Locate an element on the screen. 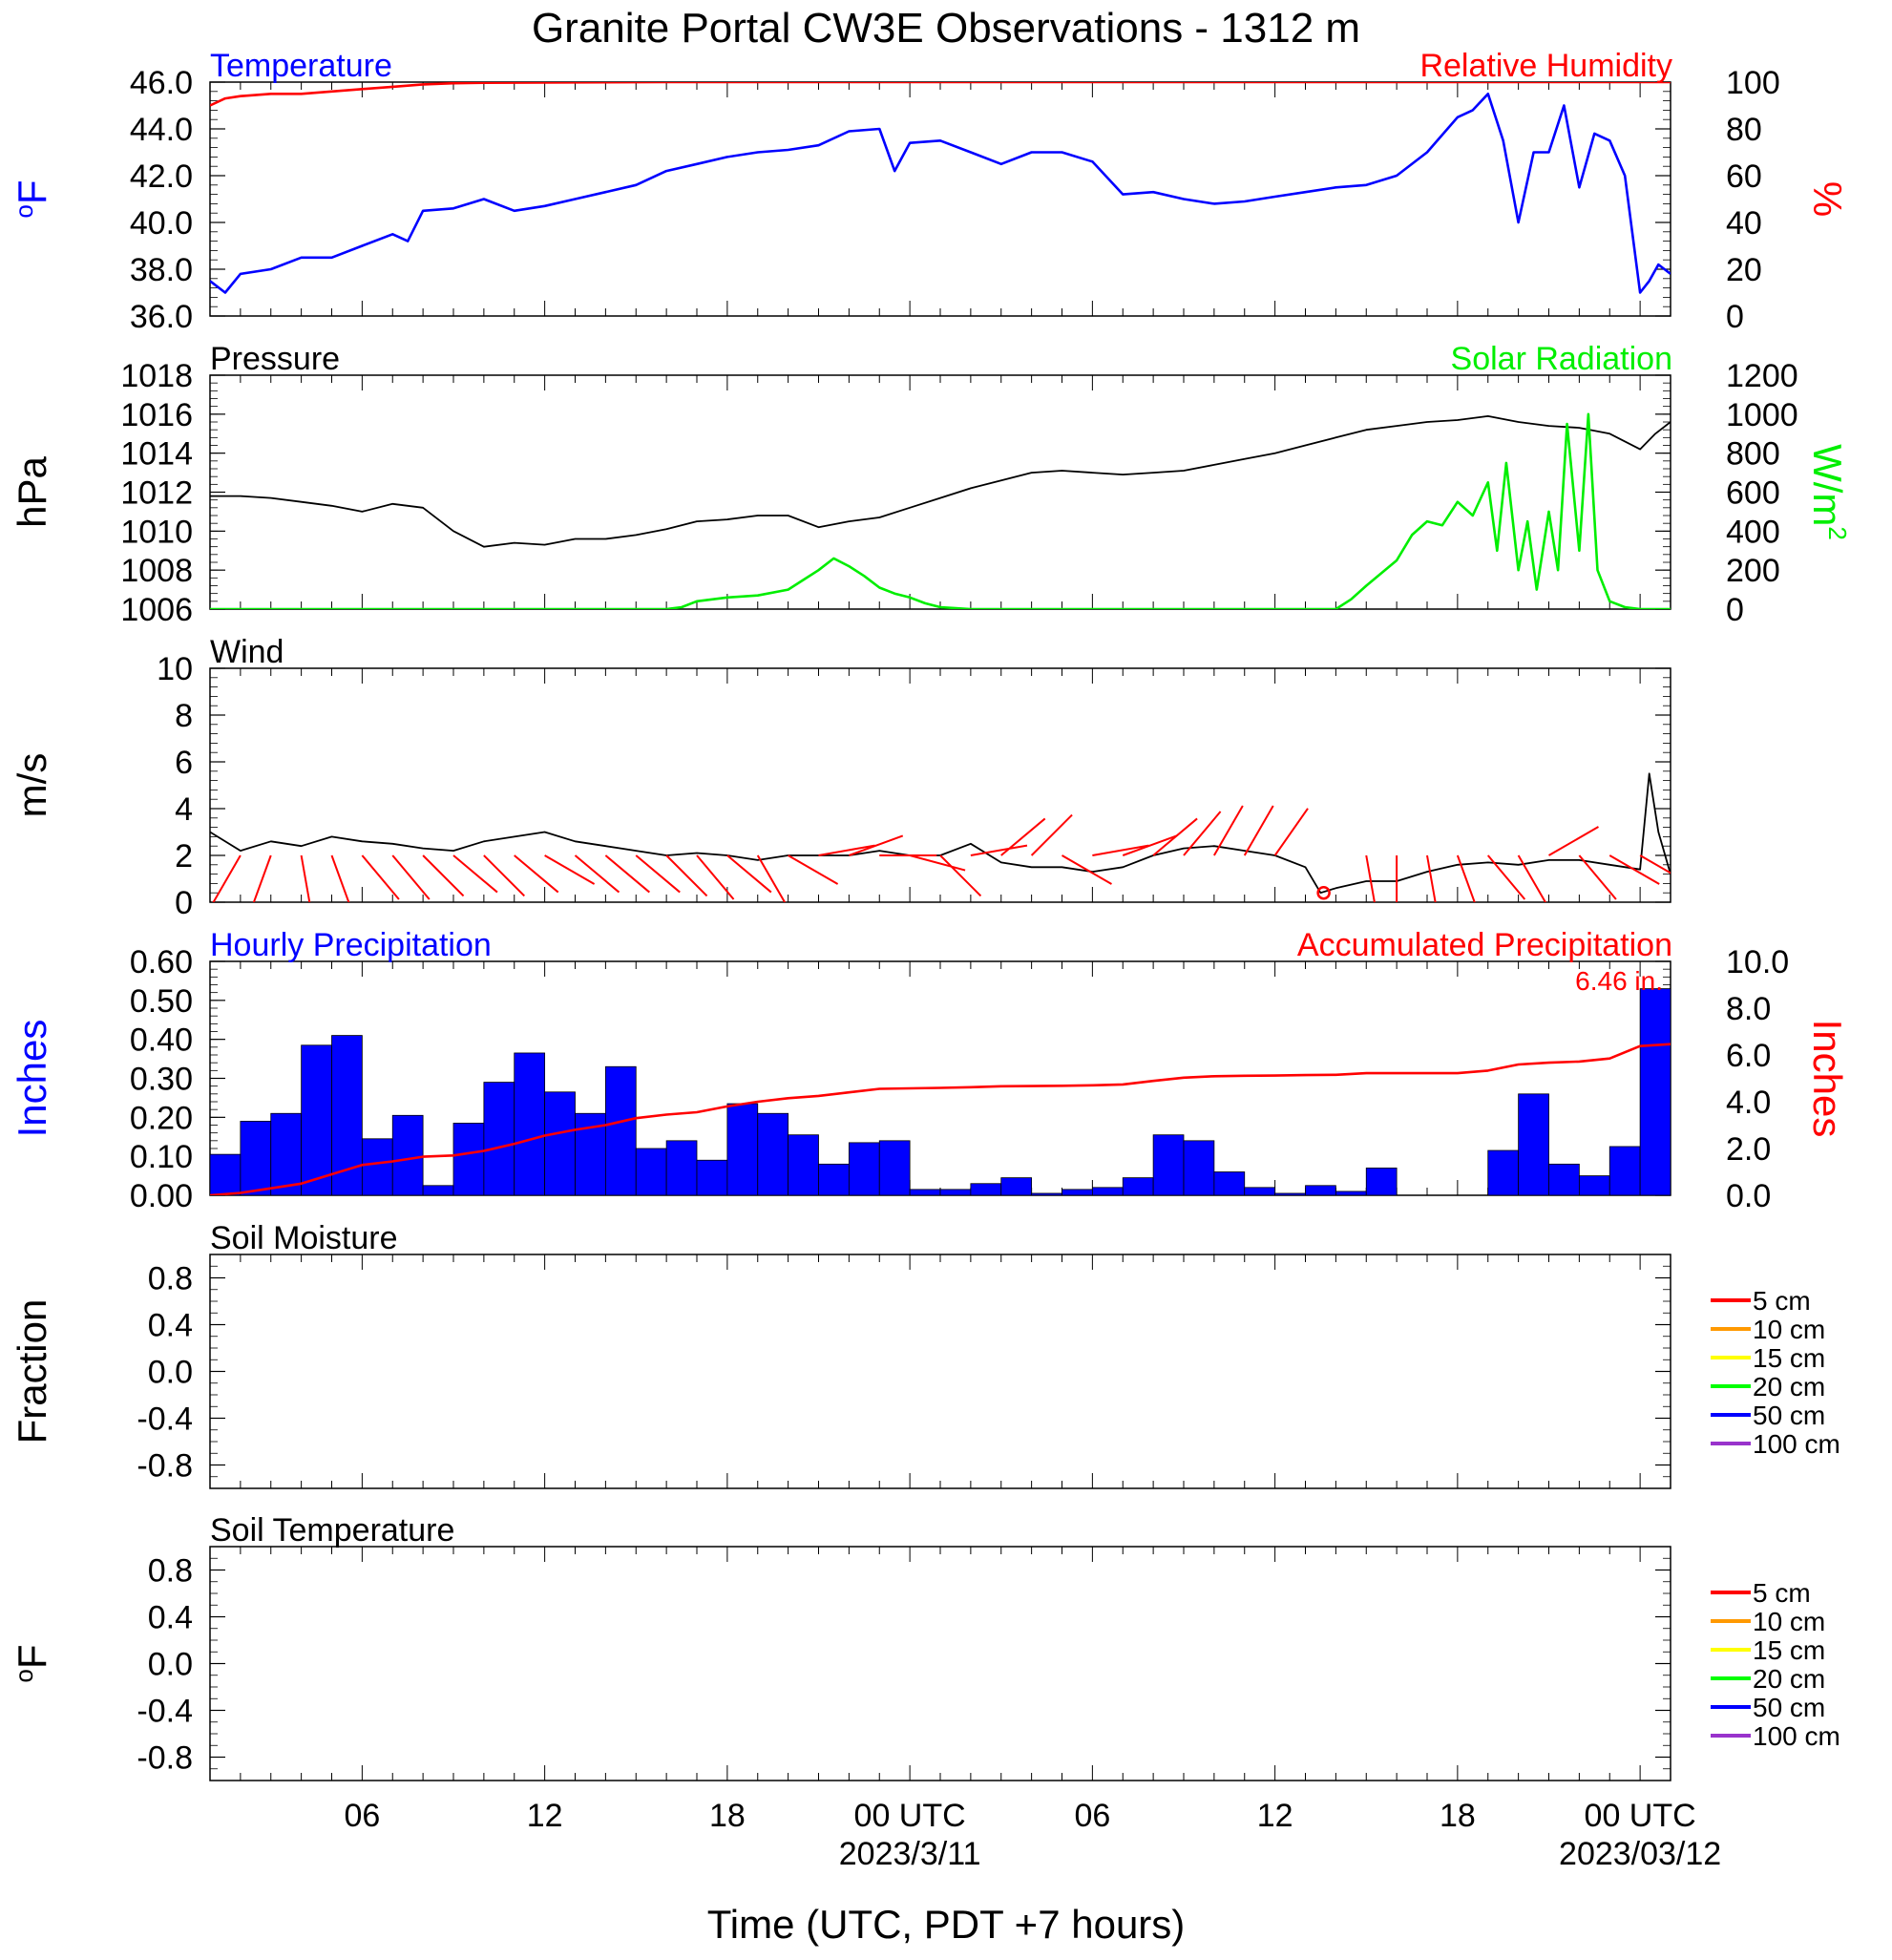 This screenshot has height=1960, width=1892. y-tick-label-left: 0 is located at coordinates (184, 903).